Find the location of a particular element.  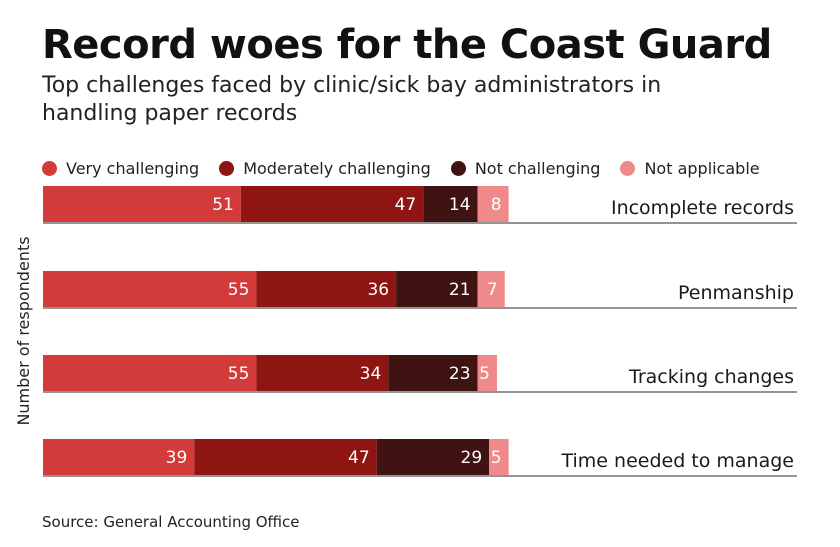

bar-time-needed-to-manage-very-challenging is located at coordinates (119, 457).